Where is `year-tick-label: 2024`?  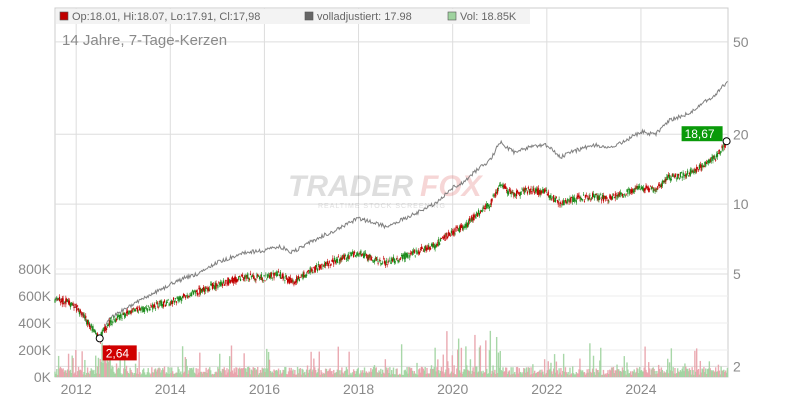
year-tick-label: 2024 is located at coordinates (640, 389).